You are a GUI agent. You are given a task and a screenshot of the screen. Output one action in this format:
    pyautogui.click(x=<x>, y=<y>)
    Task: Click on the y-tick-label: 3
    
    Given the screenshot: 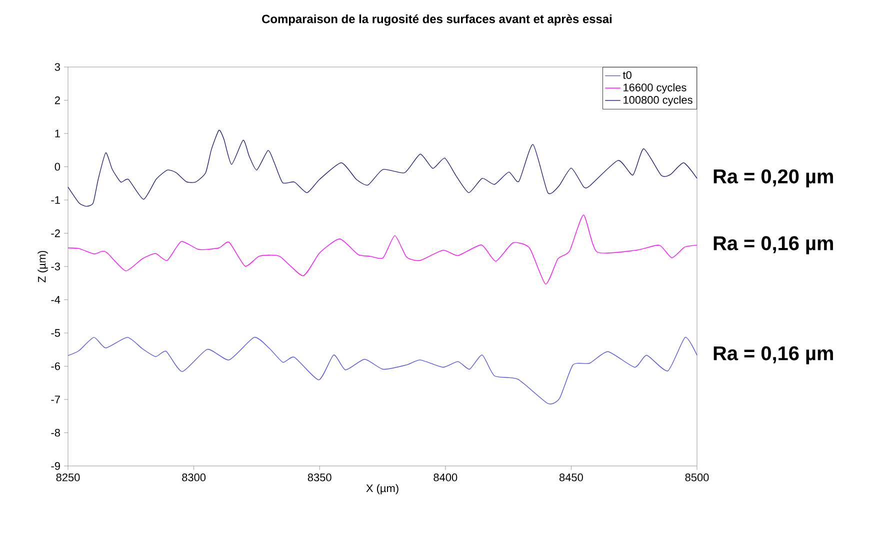 What is the action you would take?
    pyautogui.click(x=57, y=67)
    